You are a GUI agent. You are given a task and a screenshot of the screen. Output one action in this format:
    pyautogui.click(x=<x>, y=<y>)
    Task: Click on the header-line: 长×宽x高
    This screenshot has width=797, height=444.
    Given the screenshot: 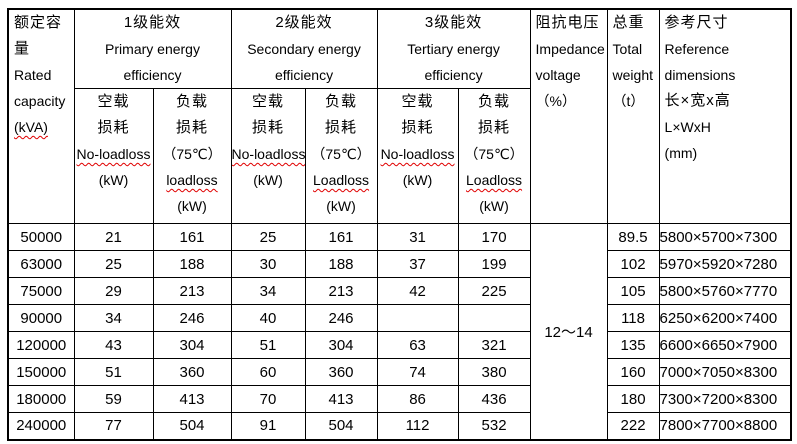 What is the action you would take?
    pyautogui.click(x=697, y=100)
    